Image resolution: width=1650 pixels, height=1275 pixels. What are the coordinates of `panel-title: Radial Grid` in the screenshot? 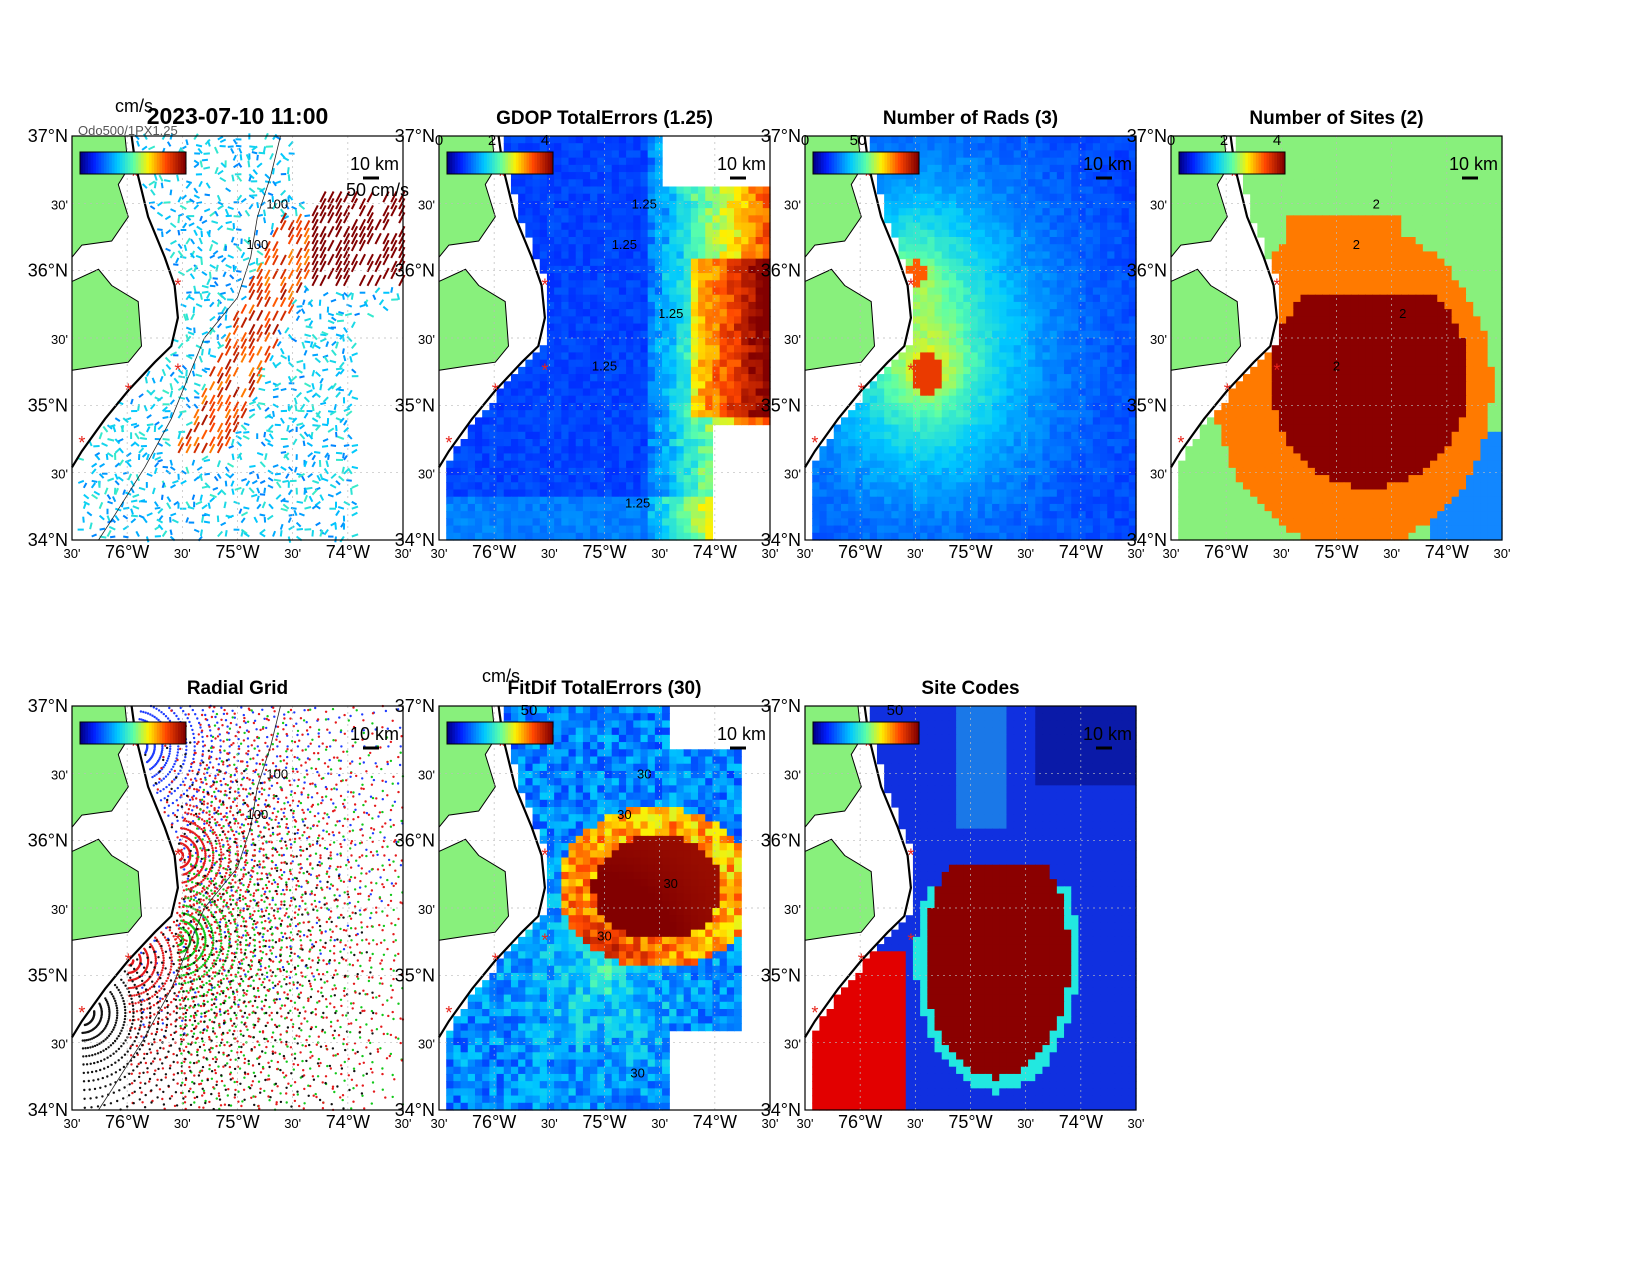 It's located at (237, 688).